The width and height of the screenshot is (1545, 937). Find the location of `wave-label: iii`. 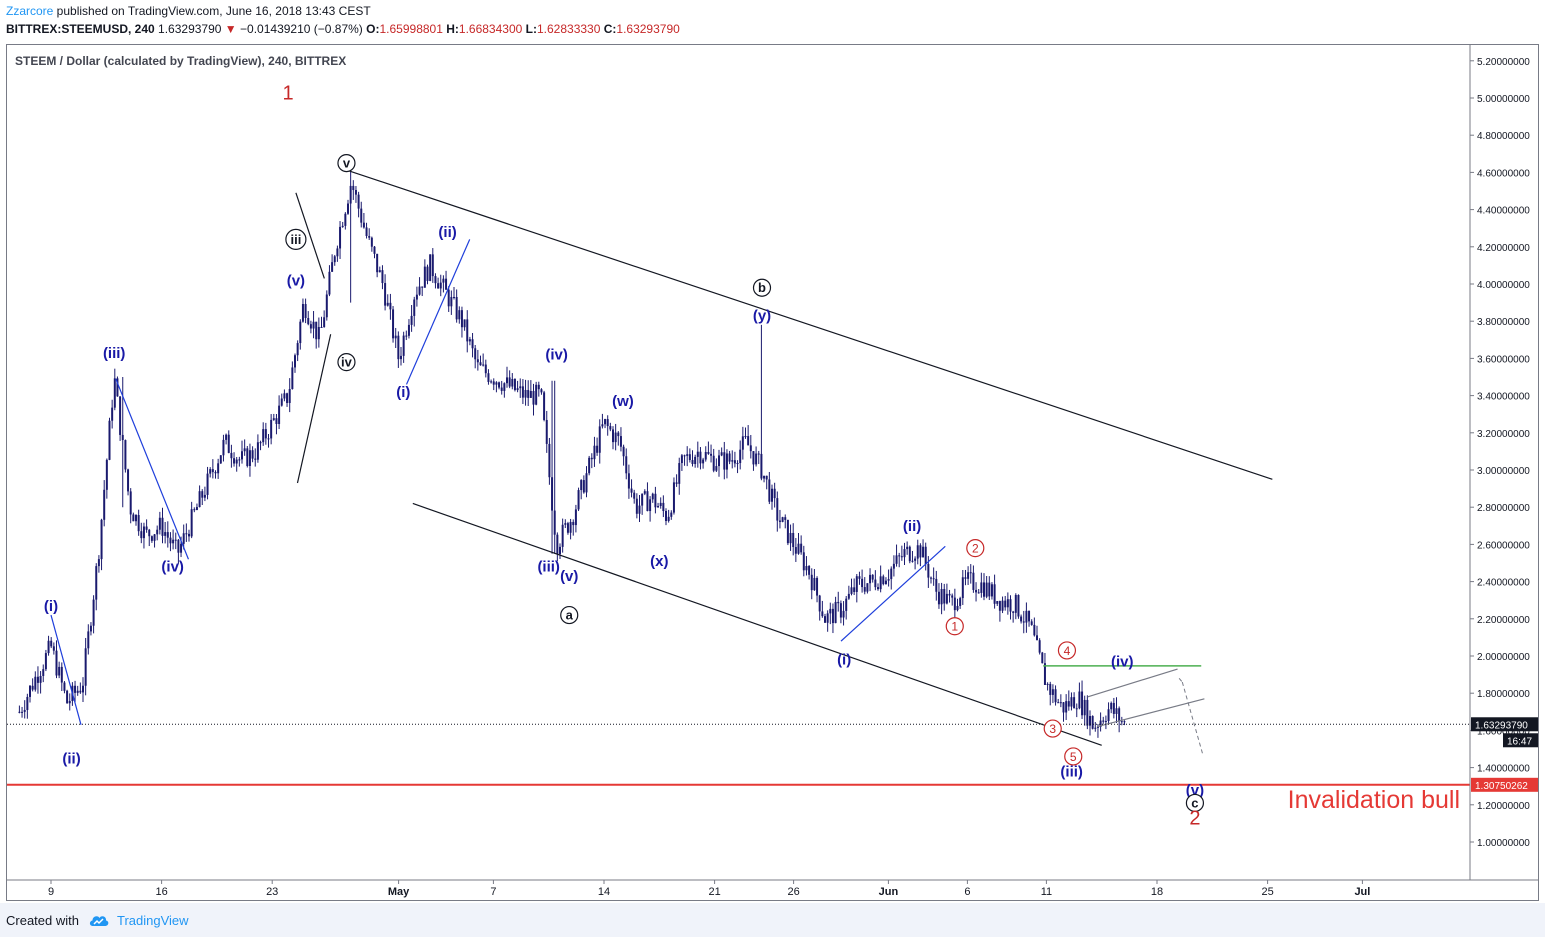

wave-label: iii is located at coordinates (295, 239).